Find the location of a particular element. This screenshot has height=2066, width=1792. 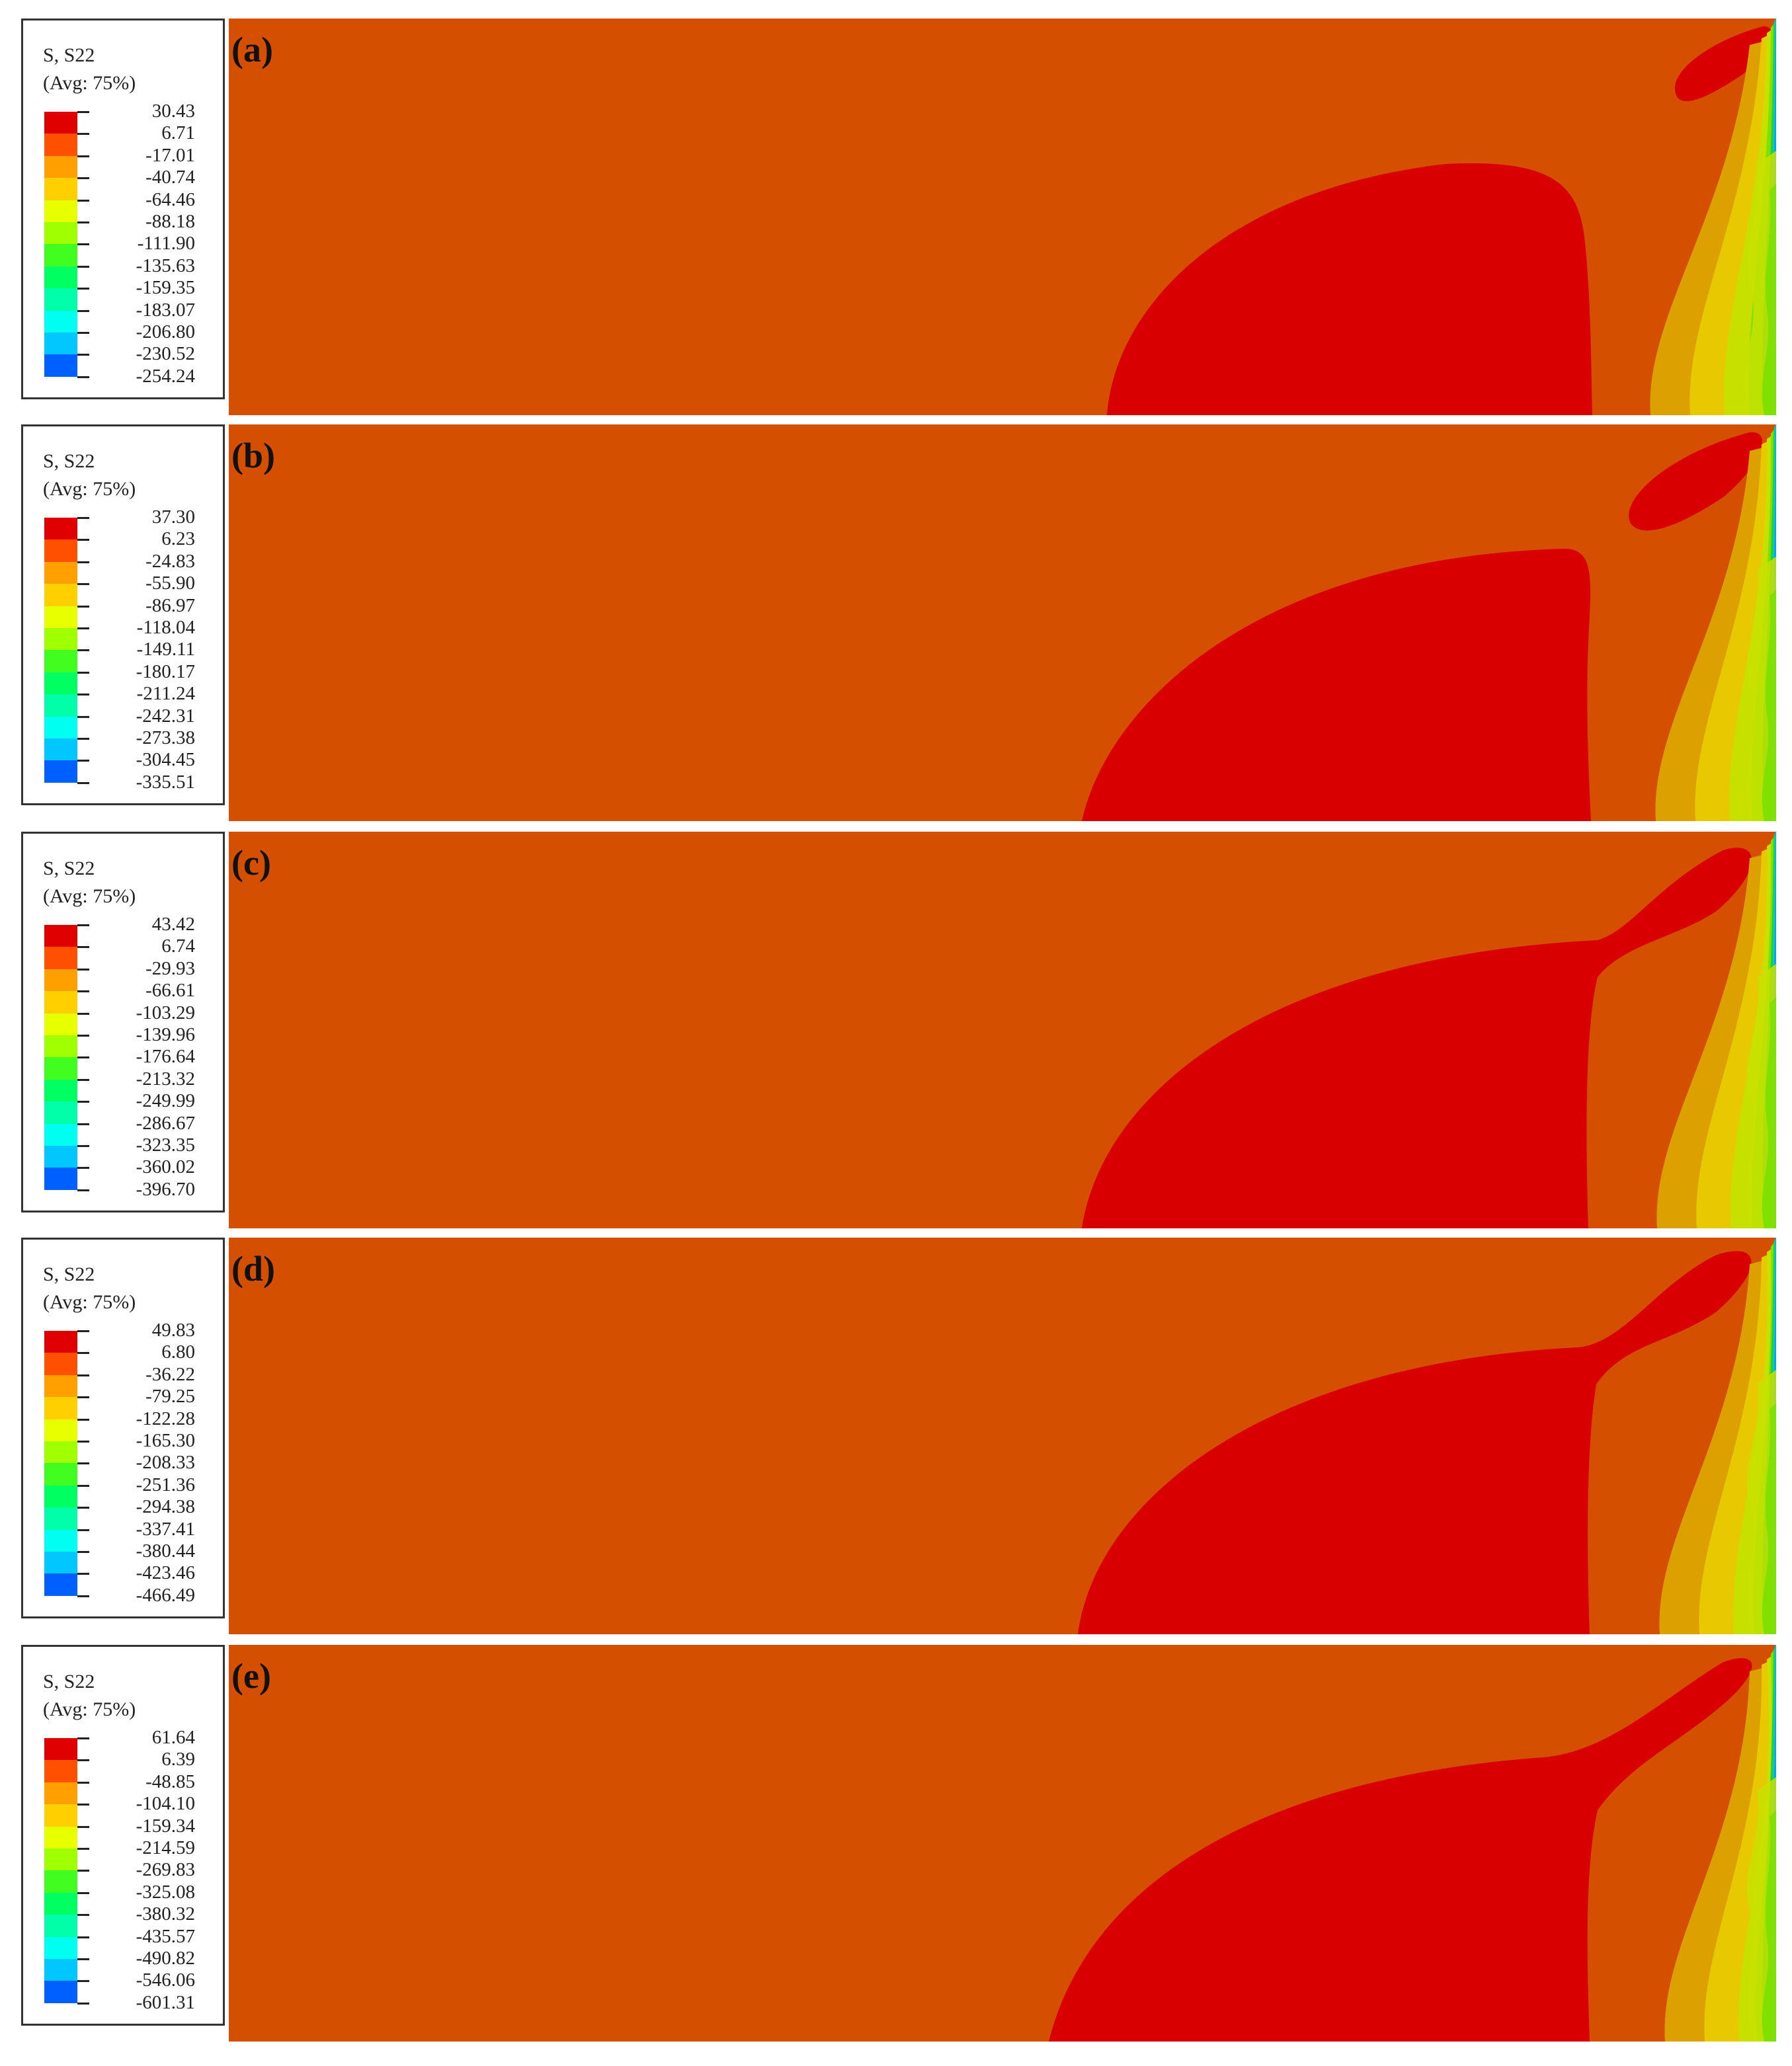

legend-value: 61.64 is located at coordinates (173, 1738).